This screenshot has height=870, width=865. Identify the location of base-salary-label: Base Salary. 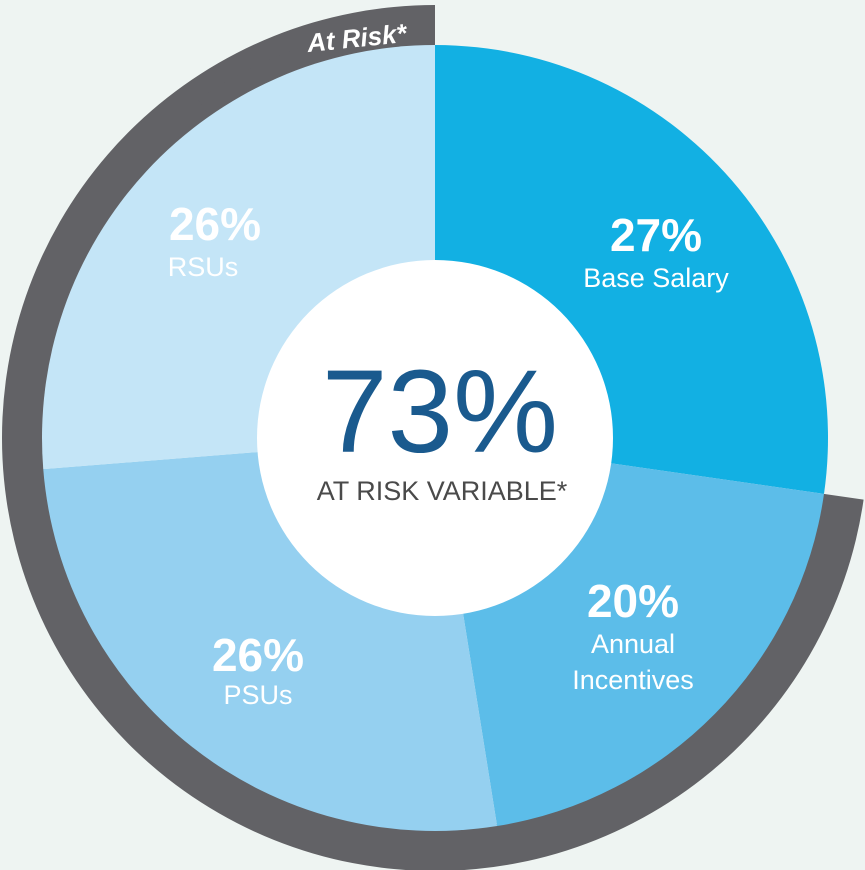
(656, 278).